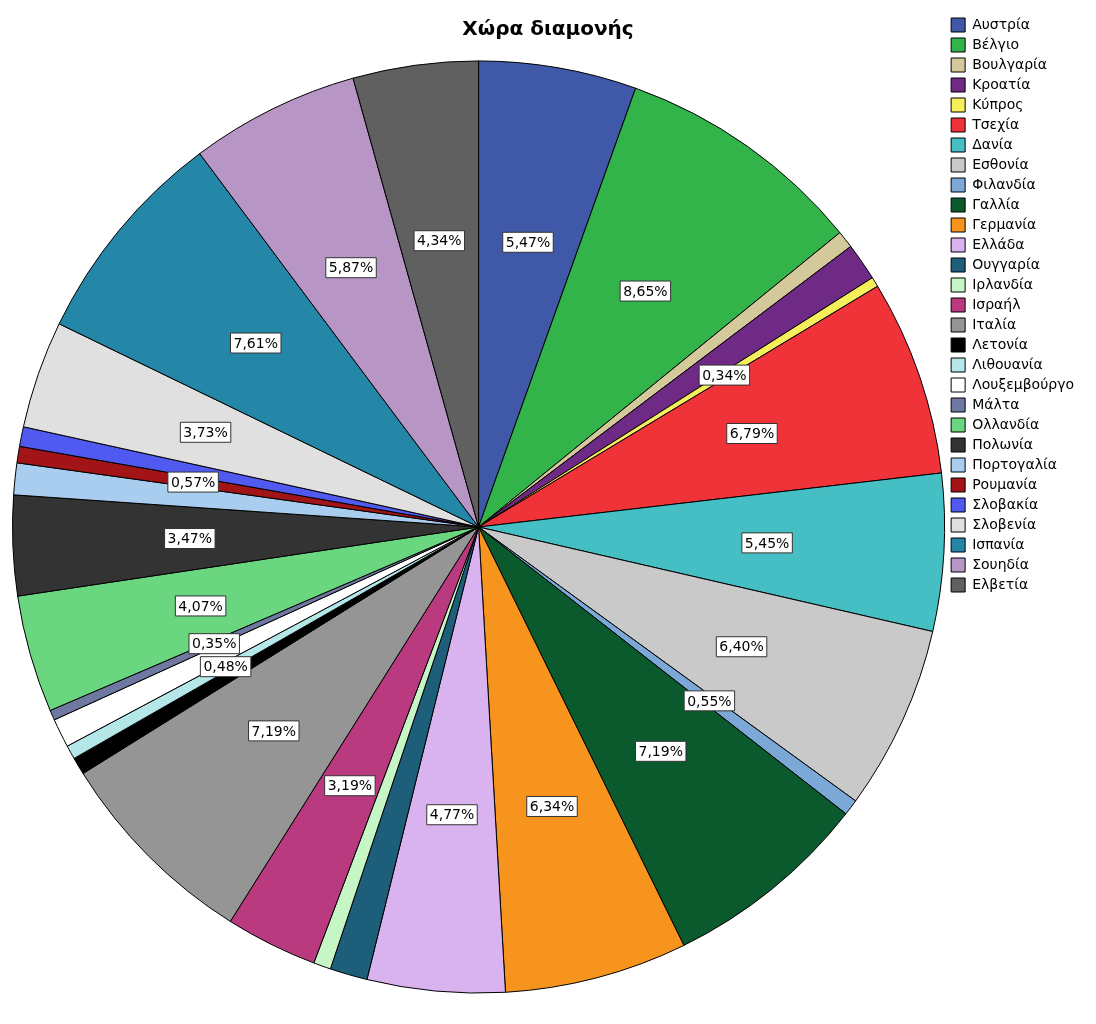  I want to click on legend-label: Εσθονία, so click(1000, 163).